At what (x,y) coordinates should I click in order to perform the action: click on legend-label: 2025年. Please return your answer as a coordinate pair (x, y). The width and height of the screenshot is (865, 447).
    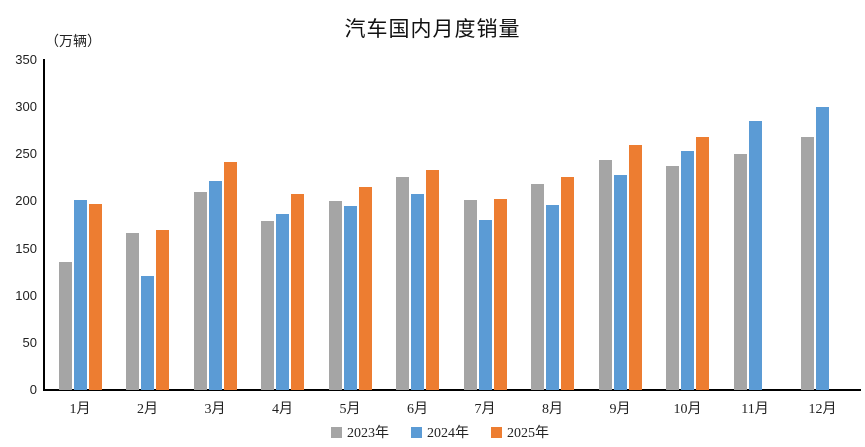
    Looking at the image, I should click on (528, 433).